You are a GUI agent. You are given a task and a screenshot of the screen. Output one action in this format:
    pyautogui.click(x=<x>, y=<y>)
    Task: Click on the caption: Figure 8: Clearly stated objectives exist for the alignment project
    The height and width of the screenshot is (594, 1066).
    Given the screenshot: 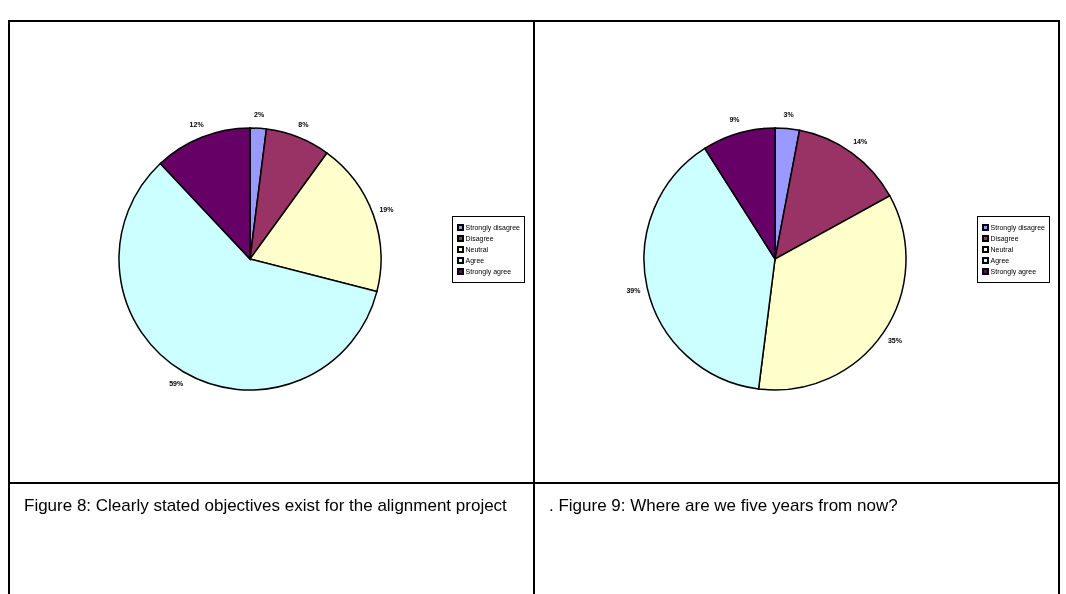 What is the action you would take?
    pyautogui.click(x=266, y=506)
    